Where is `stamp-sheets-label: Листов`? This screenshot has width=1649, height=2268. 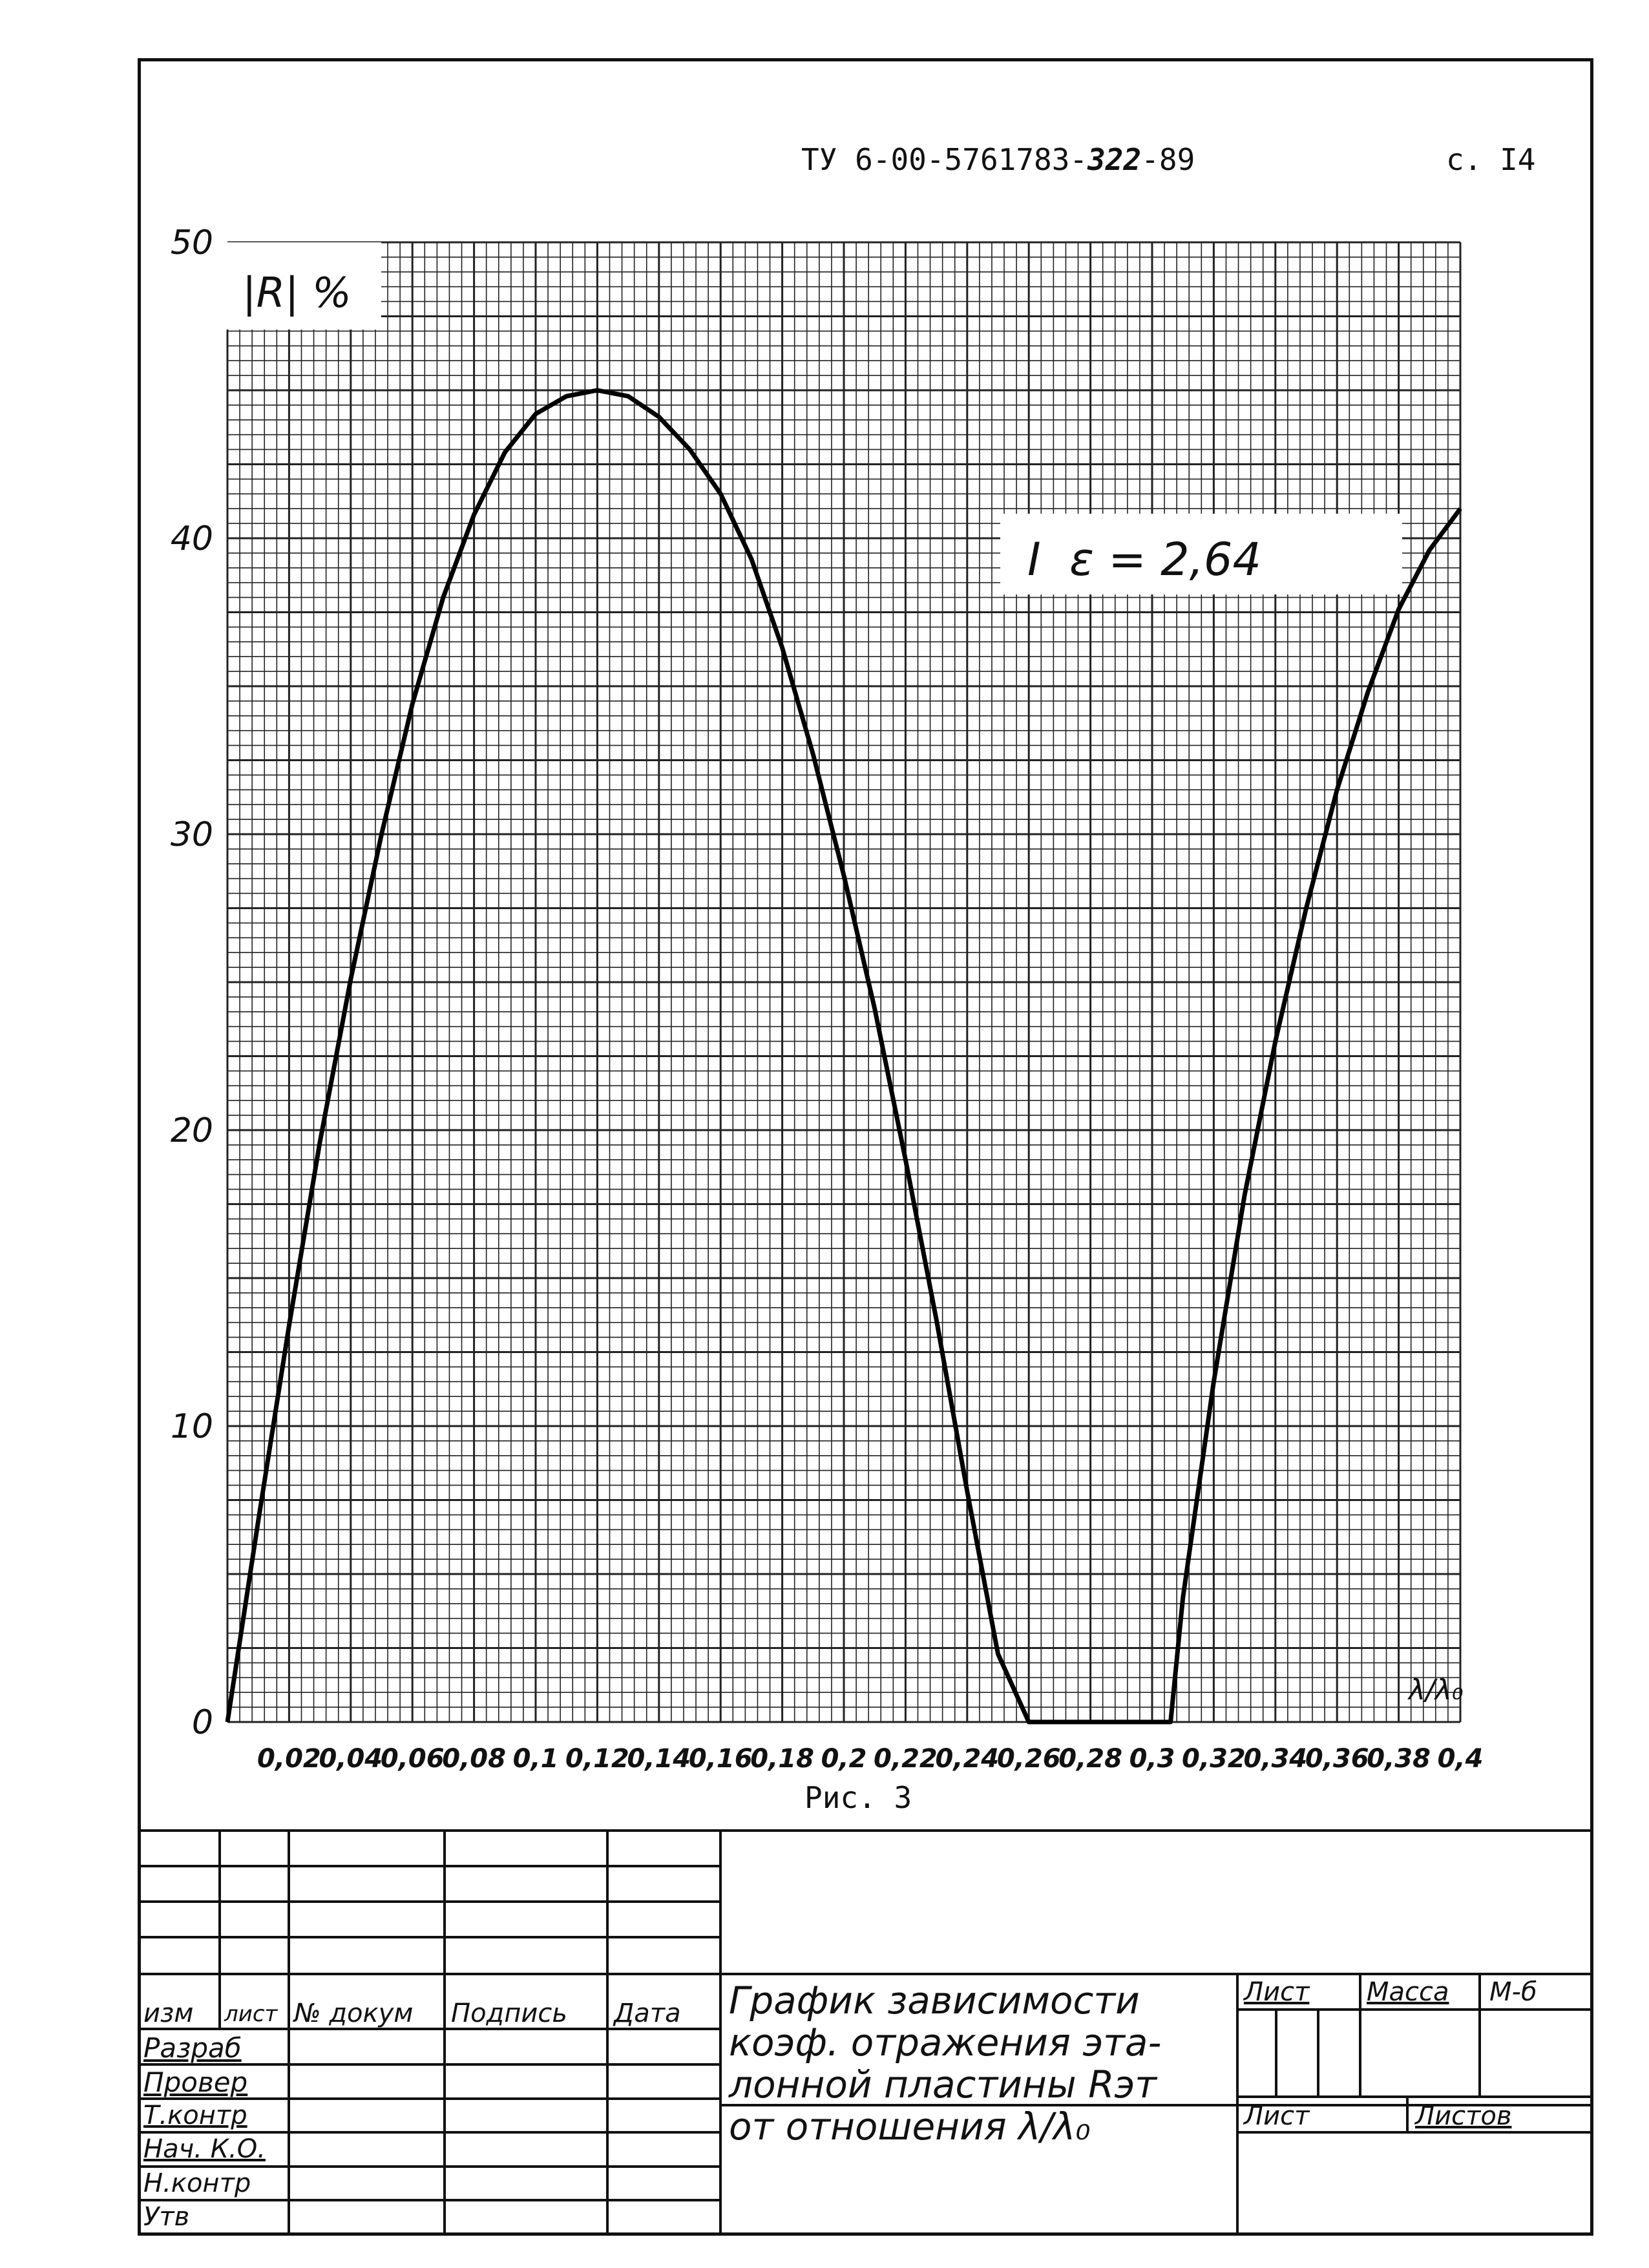
stamp-sheets-label: Листов is located at coordinates (1464, 2116).